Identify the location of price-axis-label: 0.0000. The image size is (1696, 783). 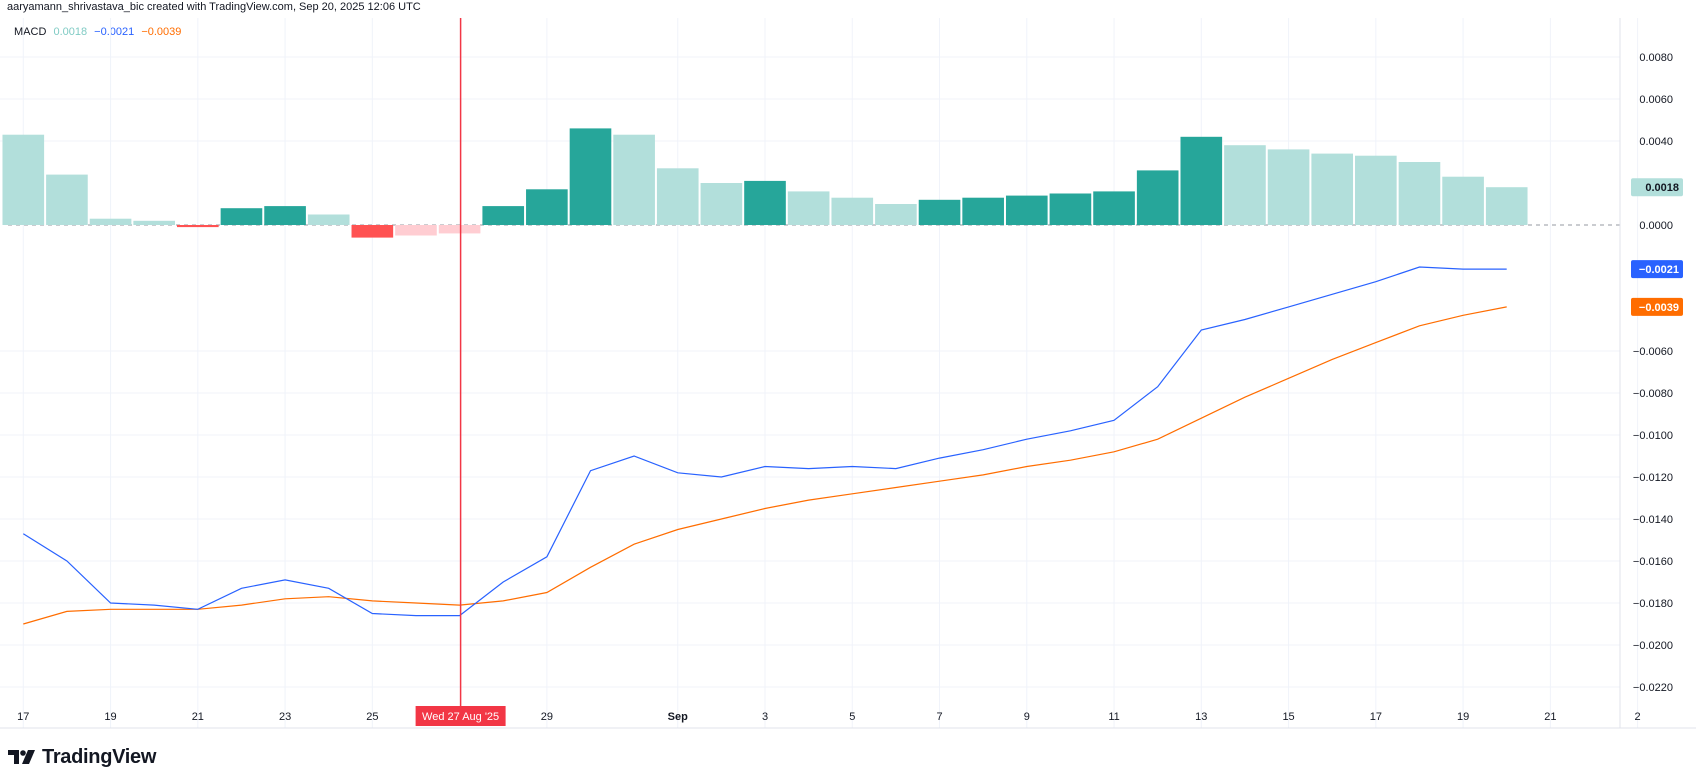
(1656, 226).